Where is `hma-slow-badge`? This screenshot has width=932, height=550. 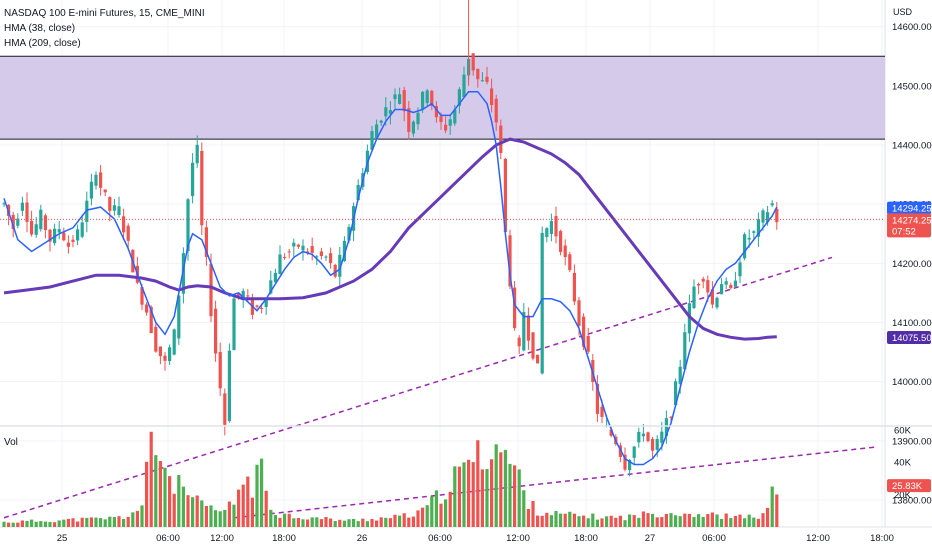
hma-slow-badge is located at coordinates (909, 338).